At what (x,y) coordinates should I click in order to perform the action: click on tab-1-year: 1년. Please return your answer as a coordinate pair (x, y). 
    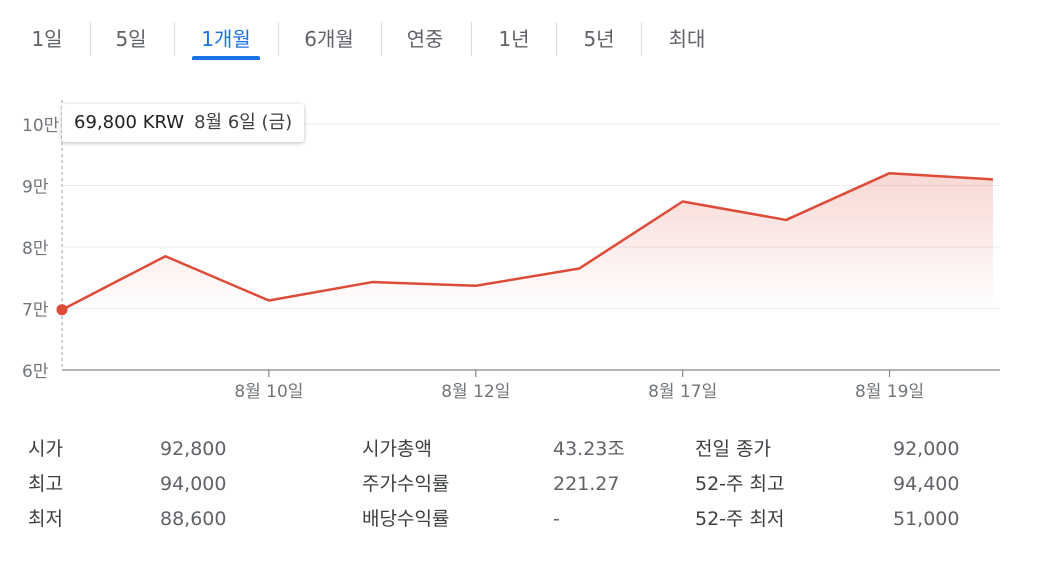
    Looking at the image, I should click on (514, 39).